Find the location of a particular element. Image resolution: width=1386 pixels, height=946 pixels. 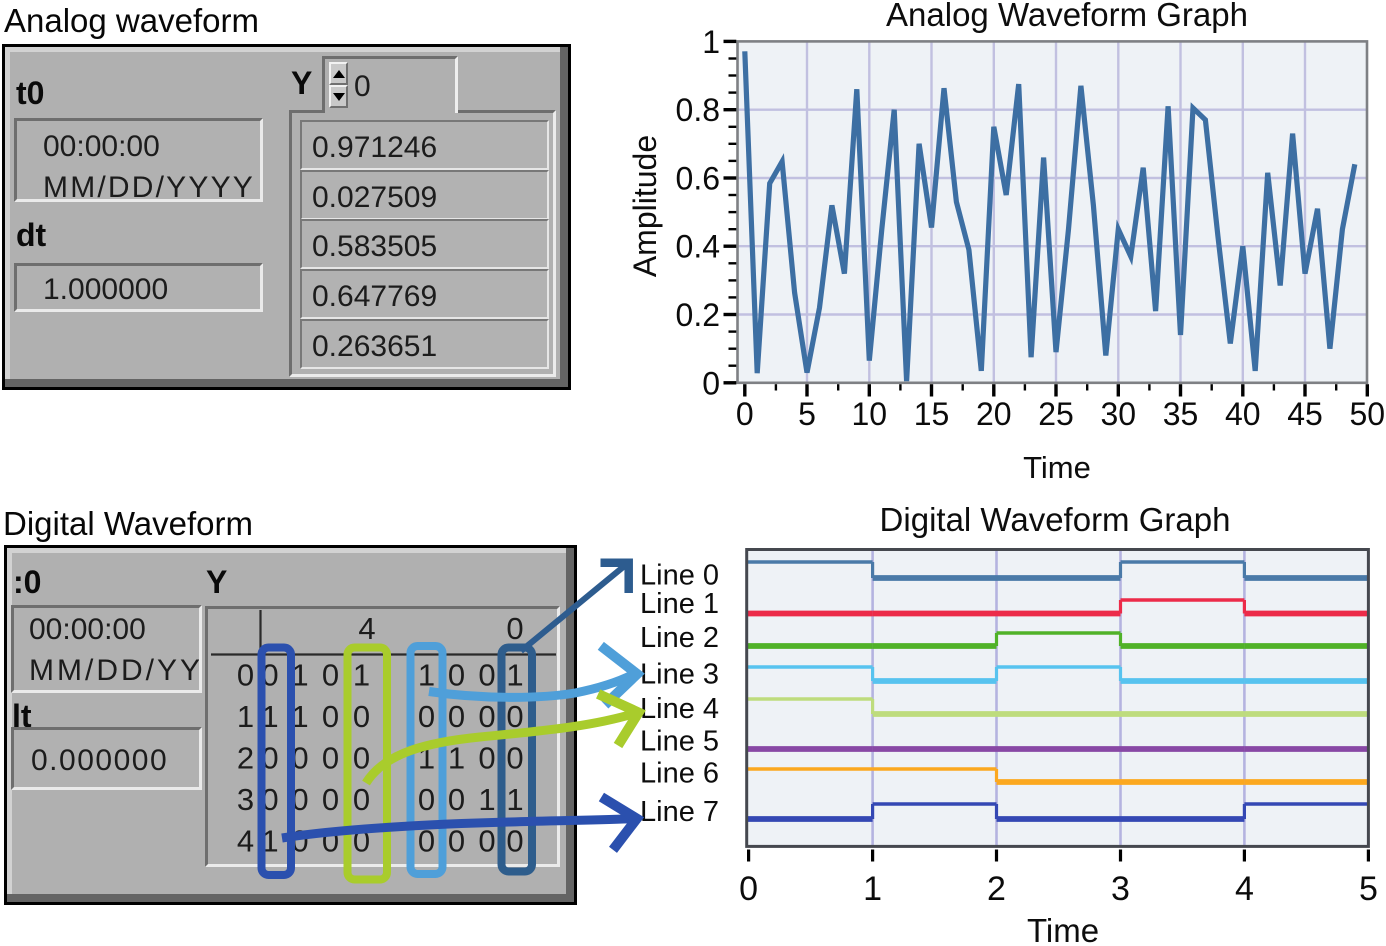

svg-text: Line 3 is located at coordinates (679, 675).